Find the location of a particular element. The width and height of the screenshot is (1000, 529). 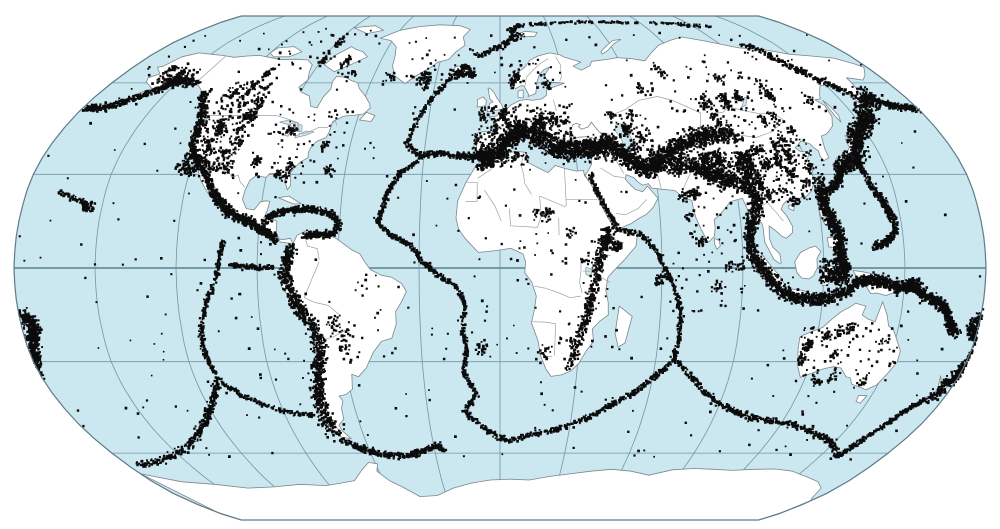

meridian-line is located at coordinates (438, 268).